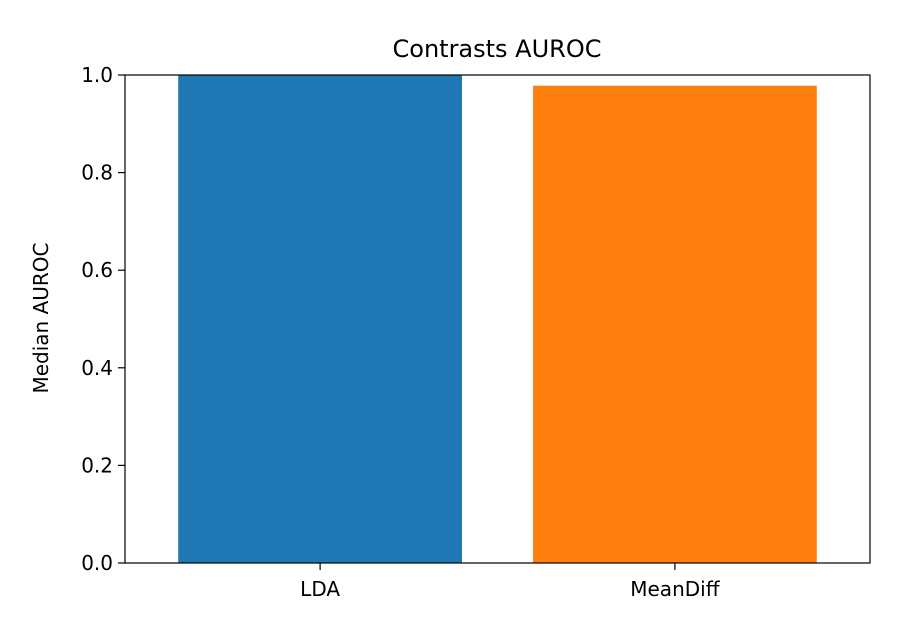 Image resolution: width=900 pixels, height=640 pixels. I want to click on x-tick-label: MeanDiff, so click(675, 589).